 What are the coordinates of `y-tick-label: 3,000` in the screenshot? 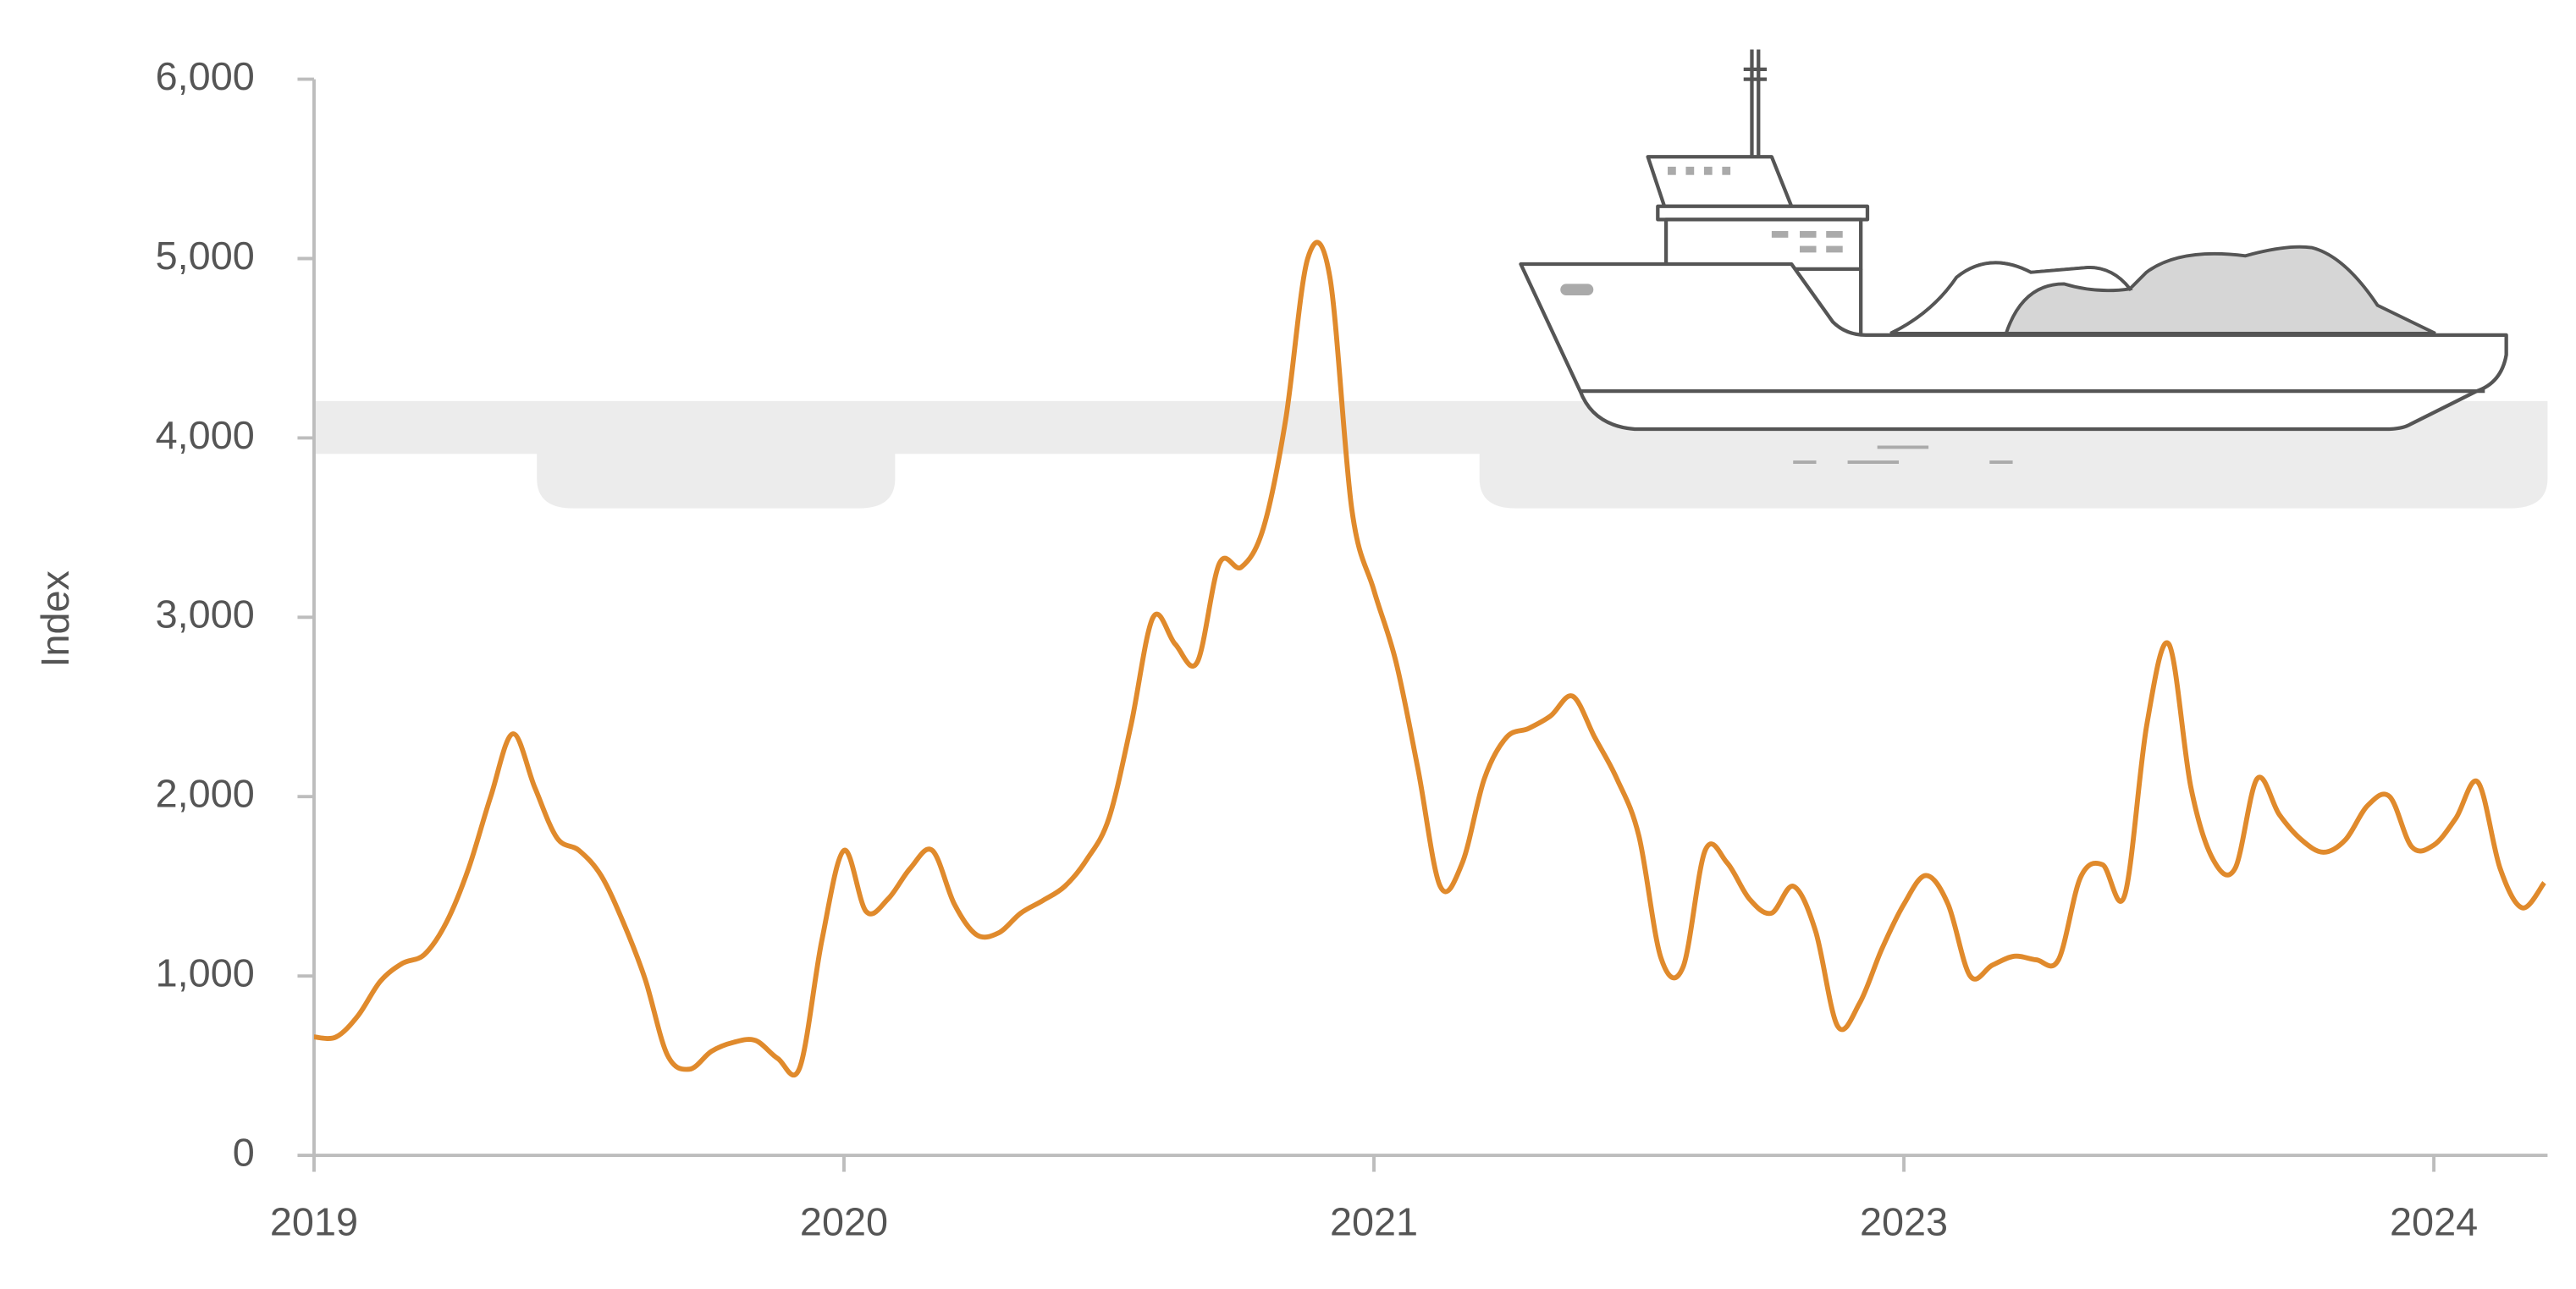 It's located at (206, 614).